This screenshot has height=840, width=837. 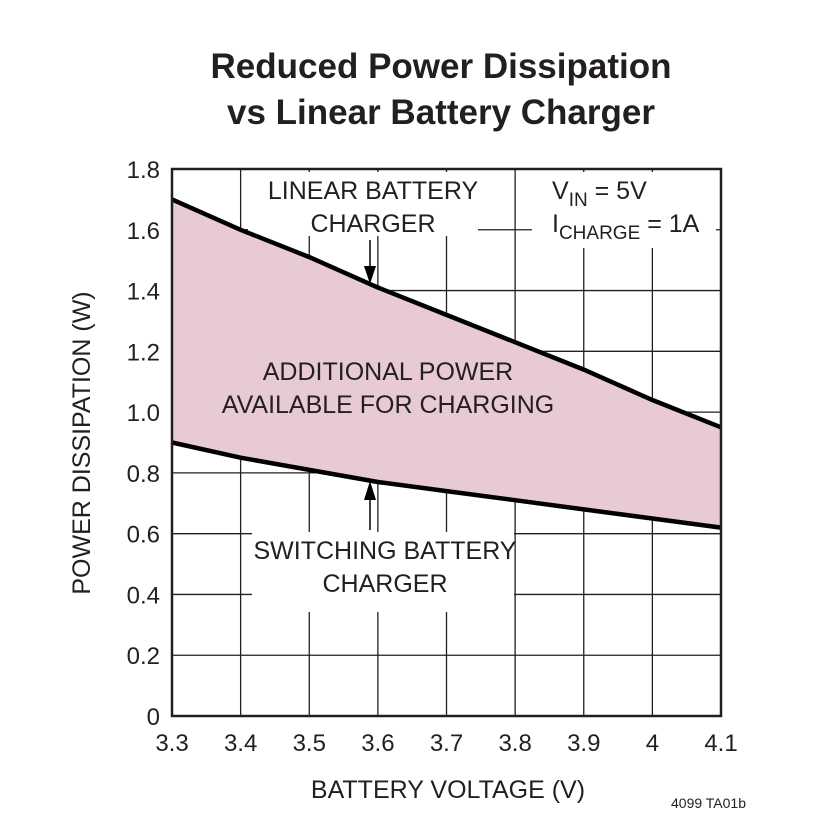 I want to click on linear-label-2: CHARGER, so click(x=372, y=224).